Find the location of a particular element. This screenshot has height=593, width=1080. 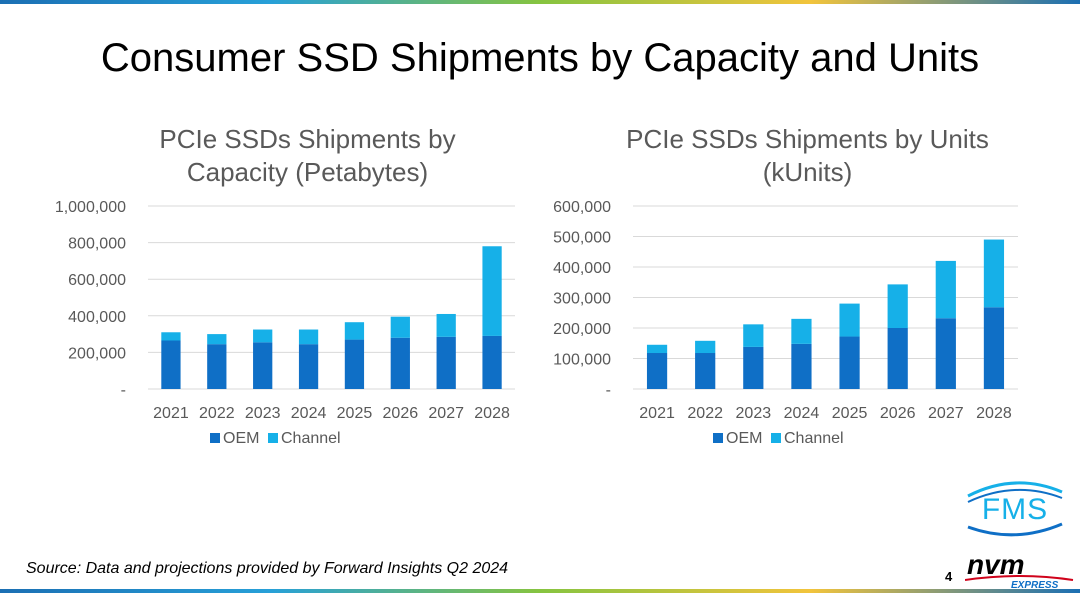

units-bar-oem-2024 is located at coordinates (801, 366).